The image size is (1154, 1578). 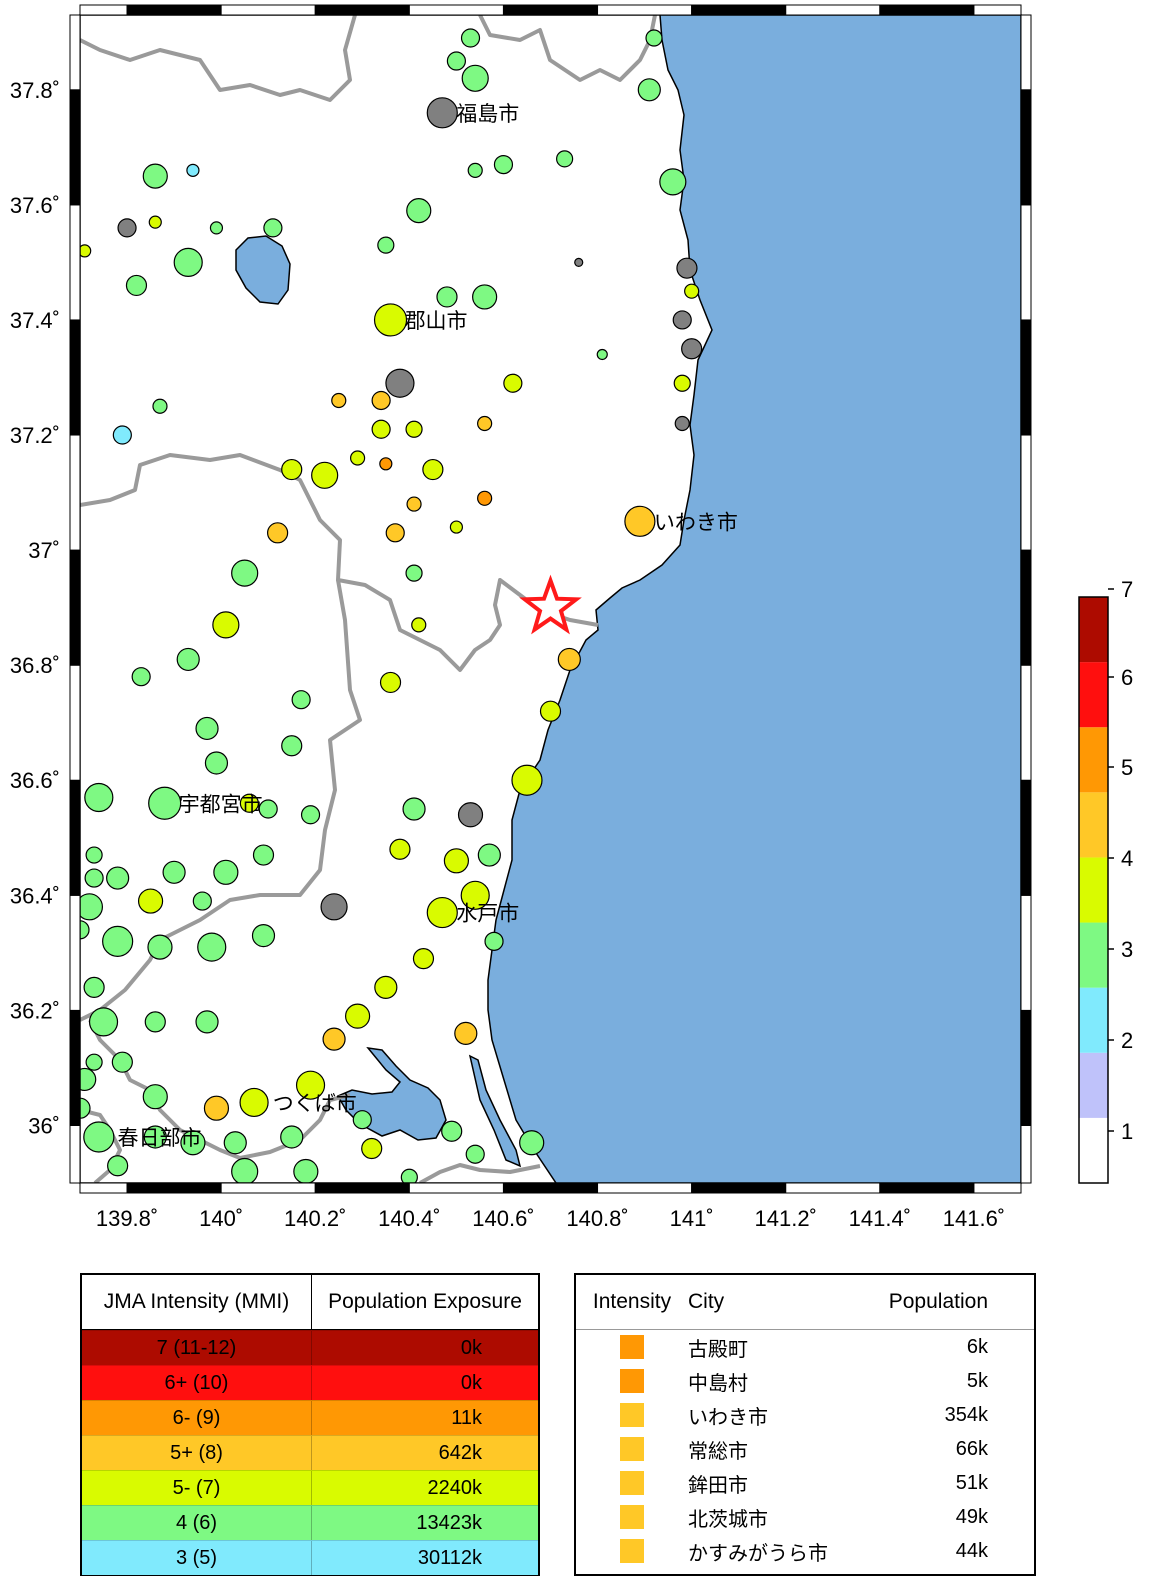 What do you see at coordinates (805, 1347) in the screenshot?
I see `city-row: 古殿町 6k` at bounding box center [805, 1347].